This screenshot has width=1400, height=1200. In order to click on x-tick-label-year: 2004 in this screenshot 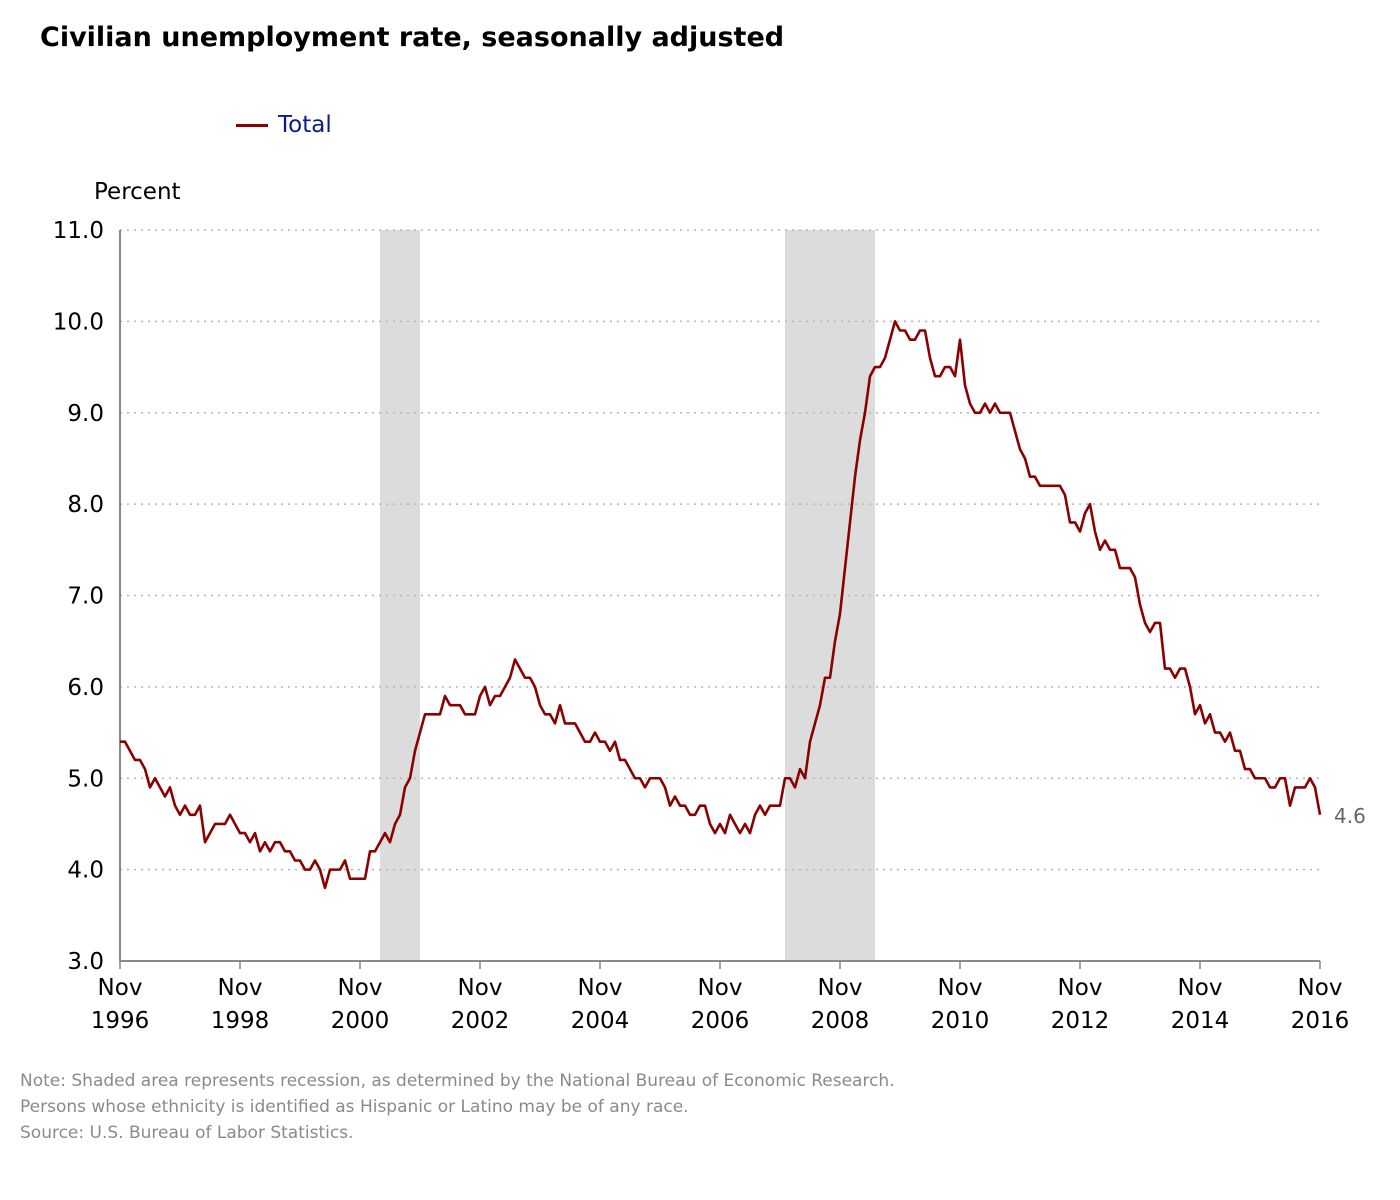, I will do `click(600, 1021)`.